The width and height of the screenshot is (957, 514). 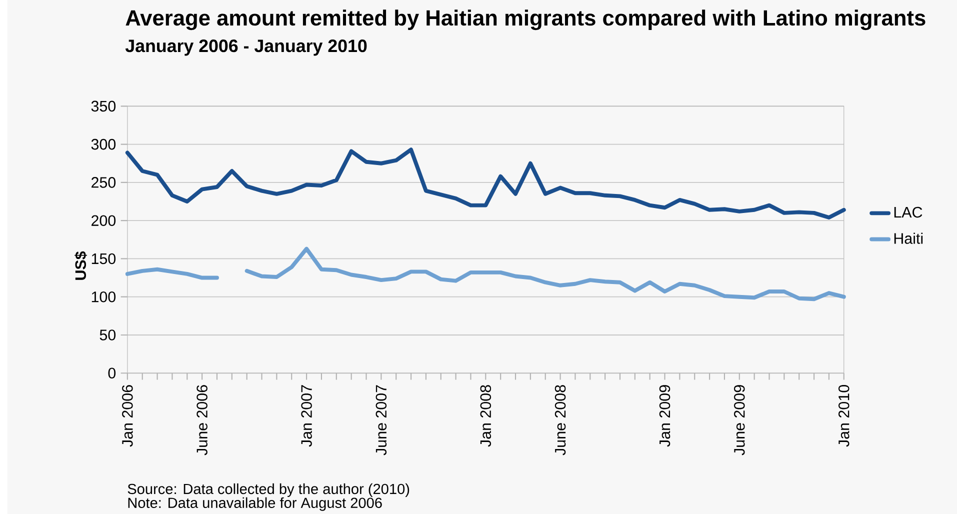 I want to click on source-note: Source: Data collected by the author (2010), so click(x=269, y=490).